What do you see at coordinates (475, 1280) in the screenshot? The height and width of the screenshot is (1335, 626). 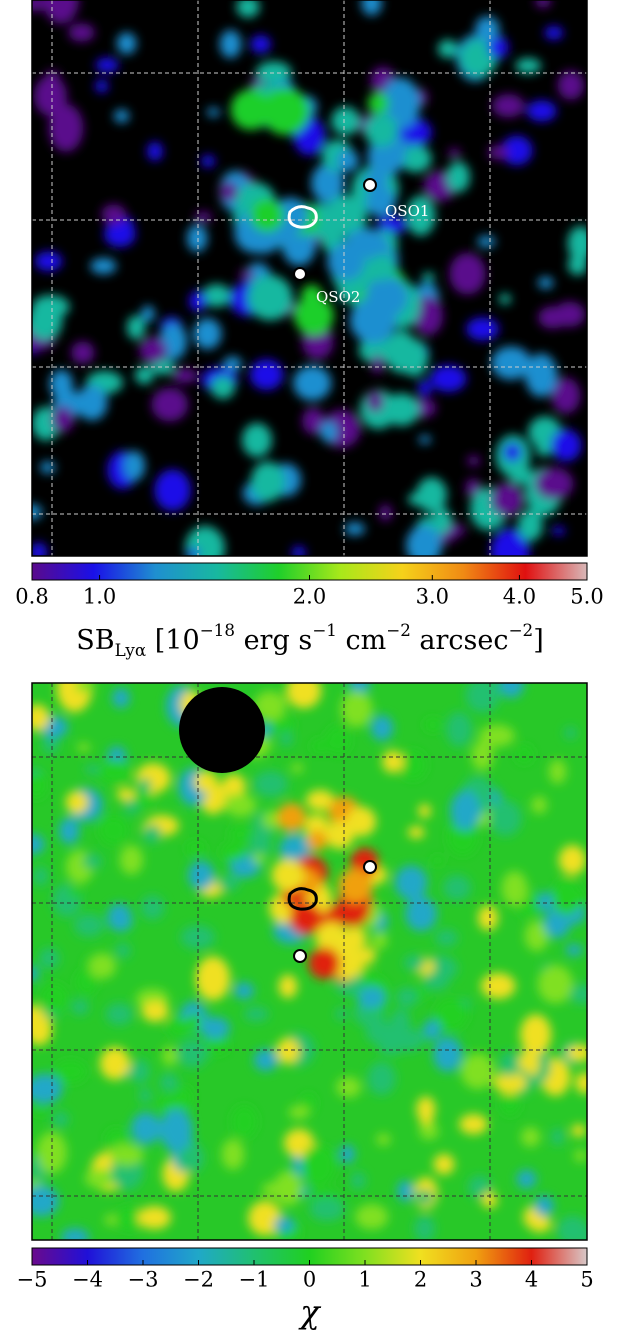 I see `tick-label: 3` at bounding box center [475, 1280].